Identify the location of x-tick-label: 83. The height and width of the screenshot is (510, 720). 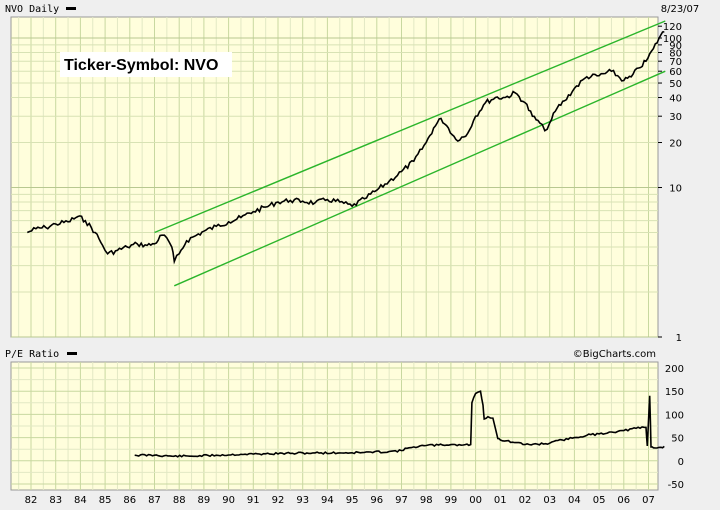
(55, 500).